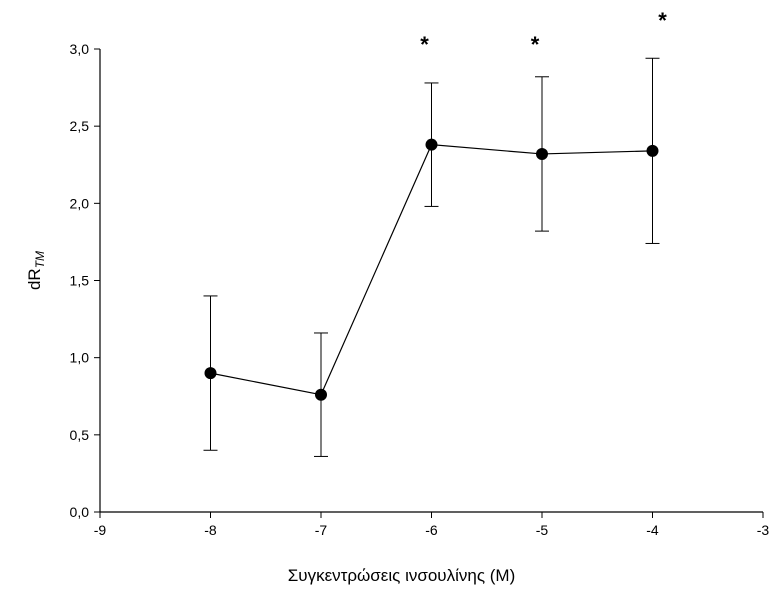 The height and width of the screenshot is (595, 770). I want to click on x-axis-title: Συγκεντρώσεις ινσουλίνης (M), so click(401, 575).